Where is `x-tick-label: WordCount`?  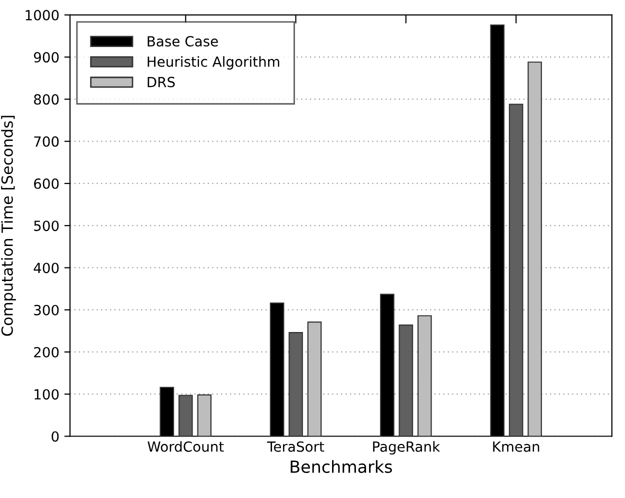 x-tick-label: WordCount is located at coordinates (186, 446).